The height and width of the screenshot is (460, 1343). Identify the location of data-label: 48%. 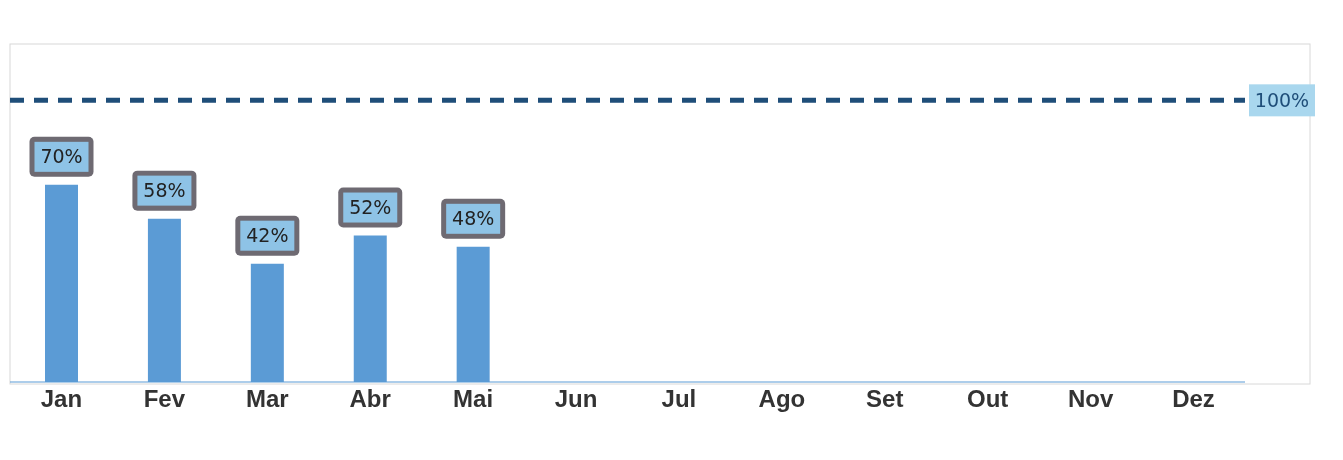
(473, 217).